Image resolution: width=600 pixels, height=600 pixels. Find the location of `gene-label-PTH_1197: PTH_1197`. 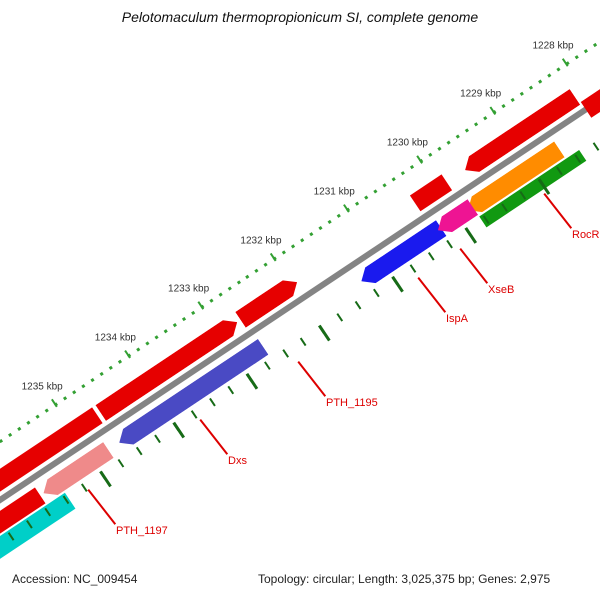

gene-label-PTH_1197: PTH_1197 is located at coordinates (142, 531).